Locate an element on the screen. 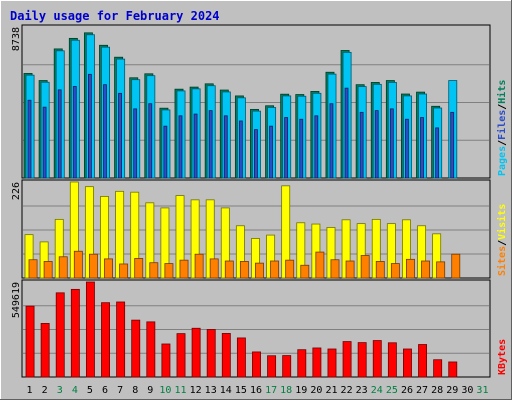  x-tick-label-day-21: 21 is located at coordinates (331, 390).